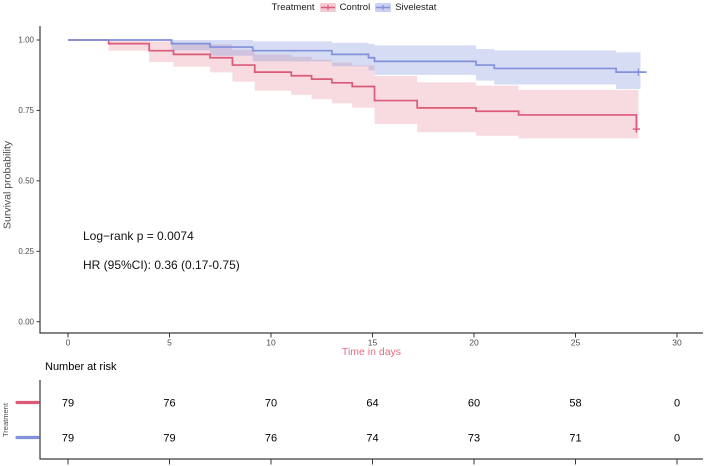 The width and height of the screenshot is (708, 466). What do you see at coordinates (373, 343) in the screenshot?
I see `x-tick-label: 15` at bounding box center [373, 343].